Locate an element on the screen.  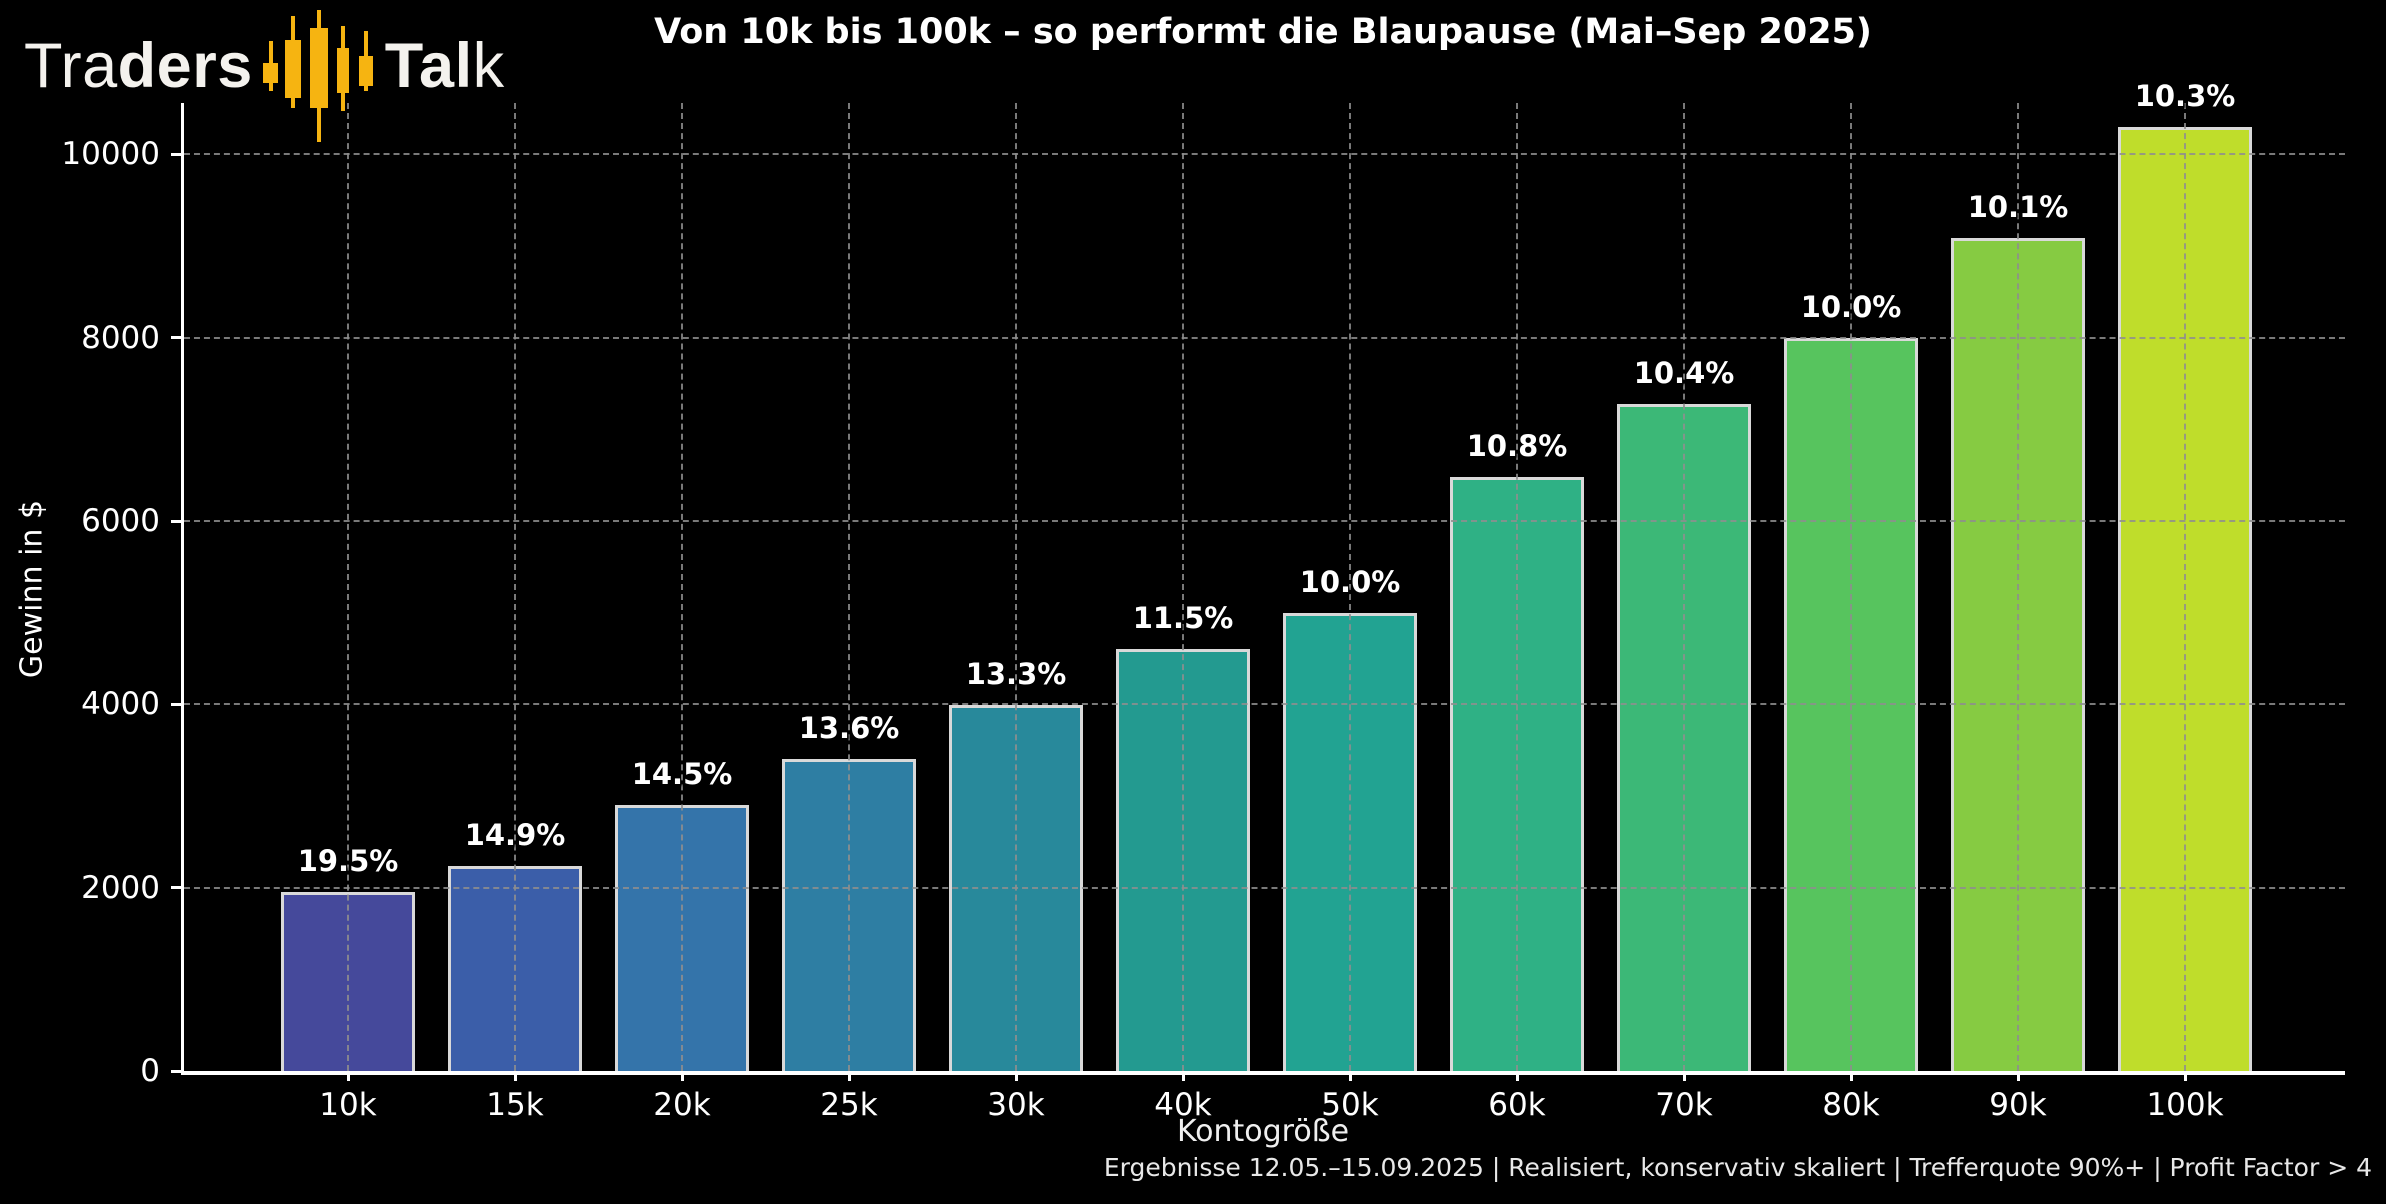
bar-value-label: 13.6% is located at coordinates (849, 728).